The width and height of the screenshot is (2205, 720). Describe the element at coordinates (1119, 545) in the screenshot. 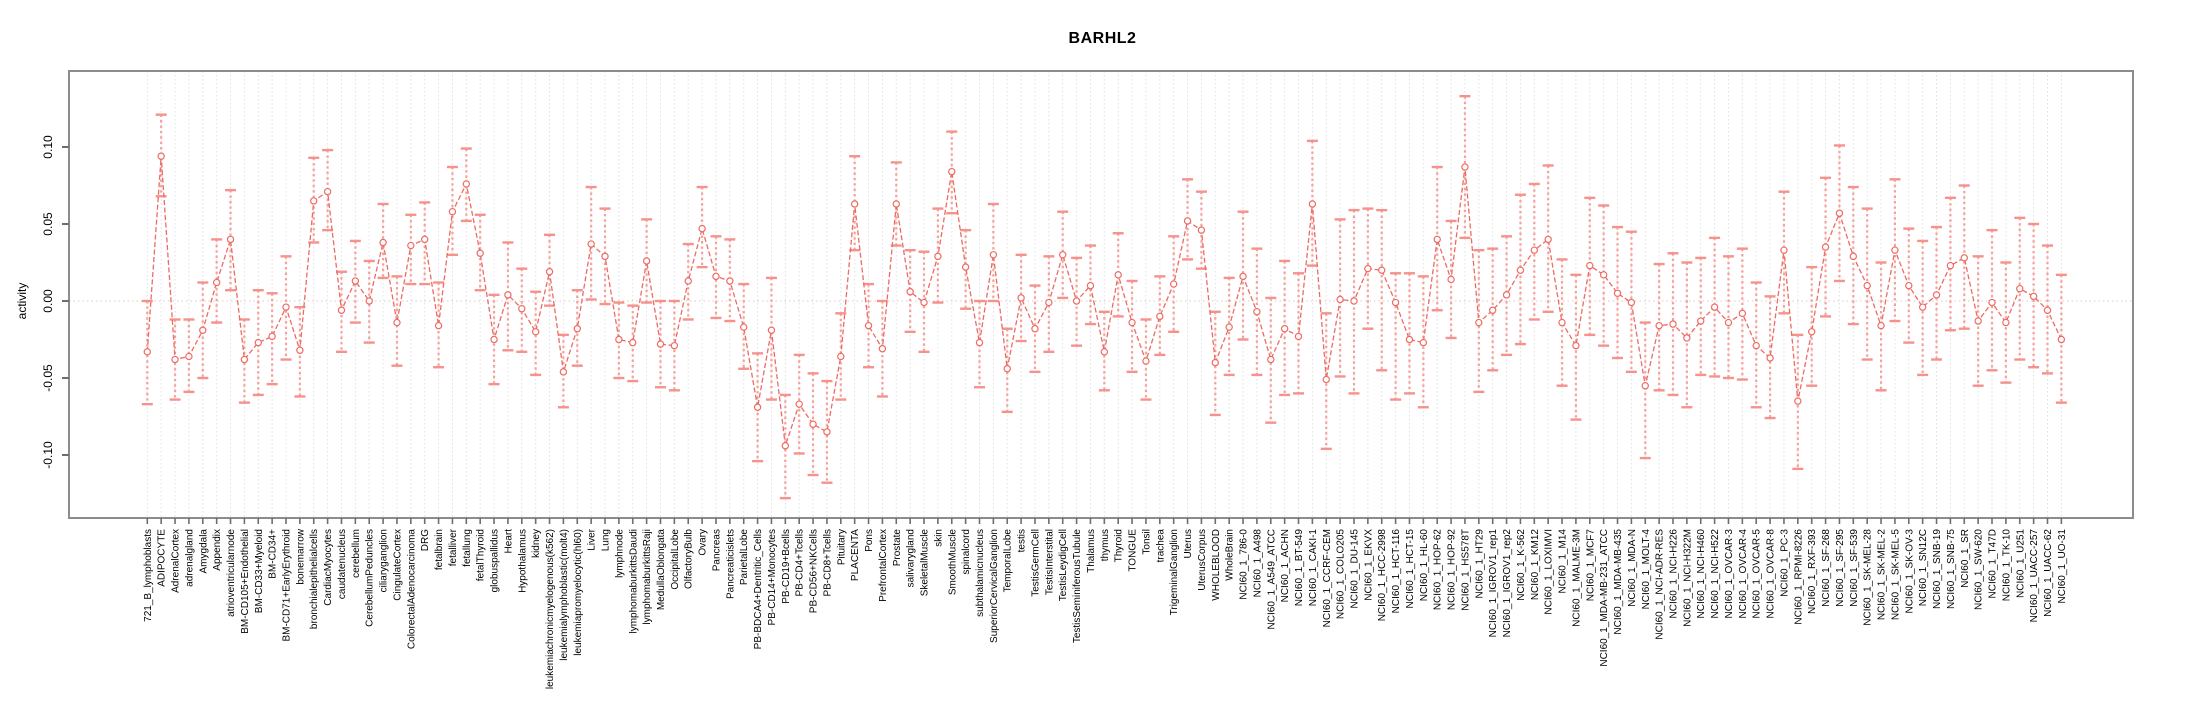

I see `x-tick-label: Thyroid` at that location.